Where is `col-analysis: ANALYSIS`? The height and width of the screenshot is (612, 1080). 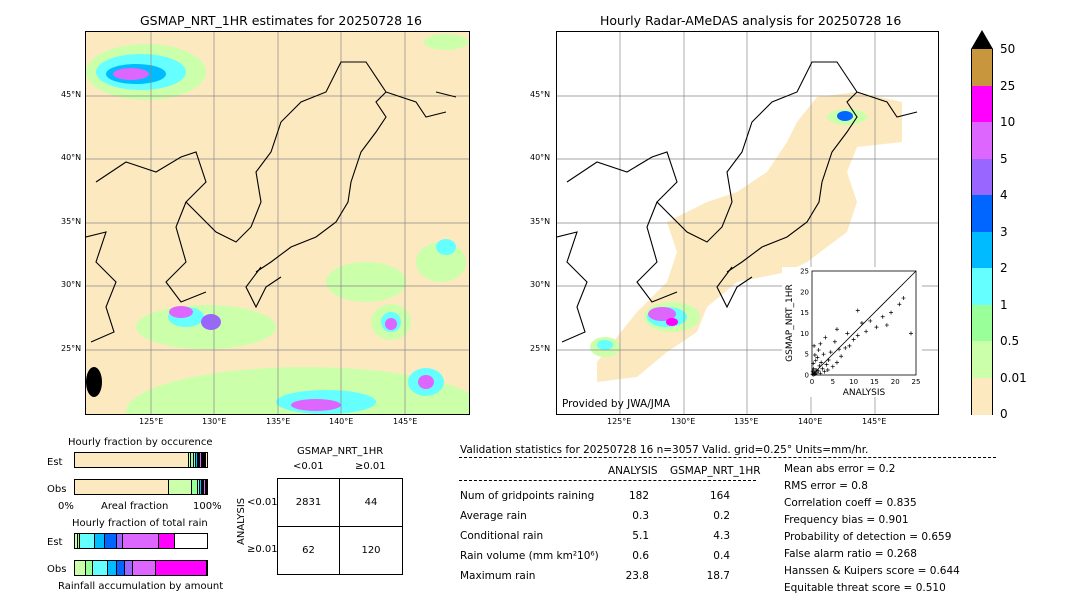 col-analysis: ANALYSIS is located at coordinates (633, 471).